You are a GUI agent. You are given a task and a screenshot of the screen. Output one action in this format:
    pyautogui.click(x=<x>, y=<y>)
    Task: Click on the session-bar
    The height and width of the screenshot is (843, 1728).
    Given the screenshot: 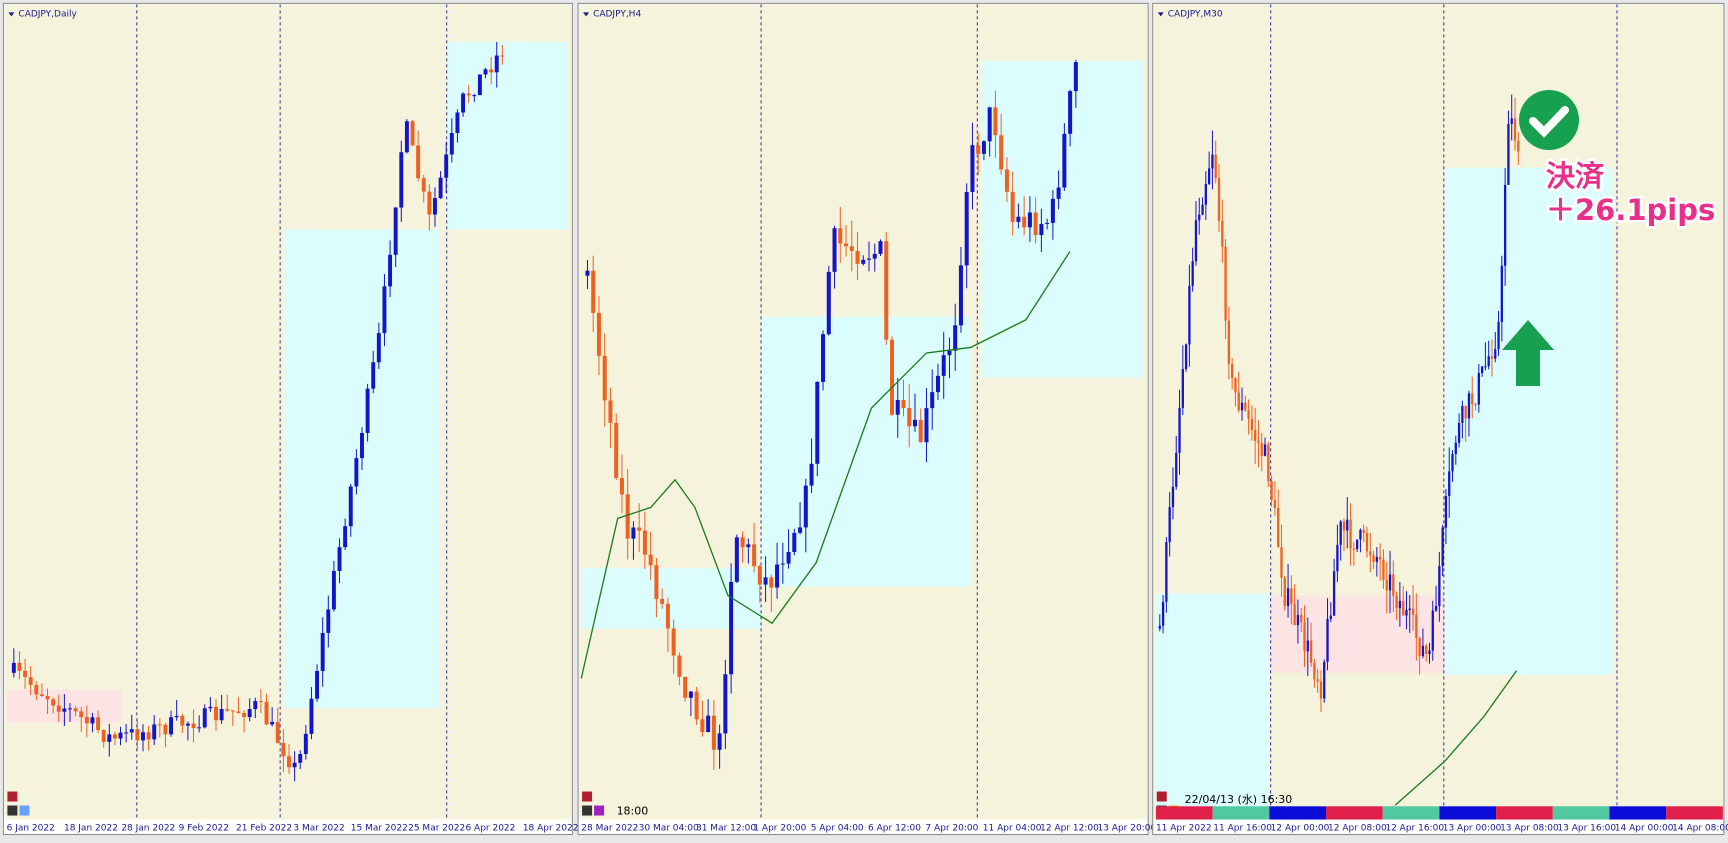 What is the action you would take?
    pyautogui.click(x=1298, y=813)
    